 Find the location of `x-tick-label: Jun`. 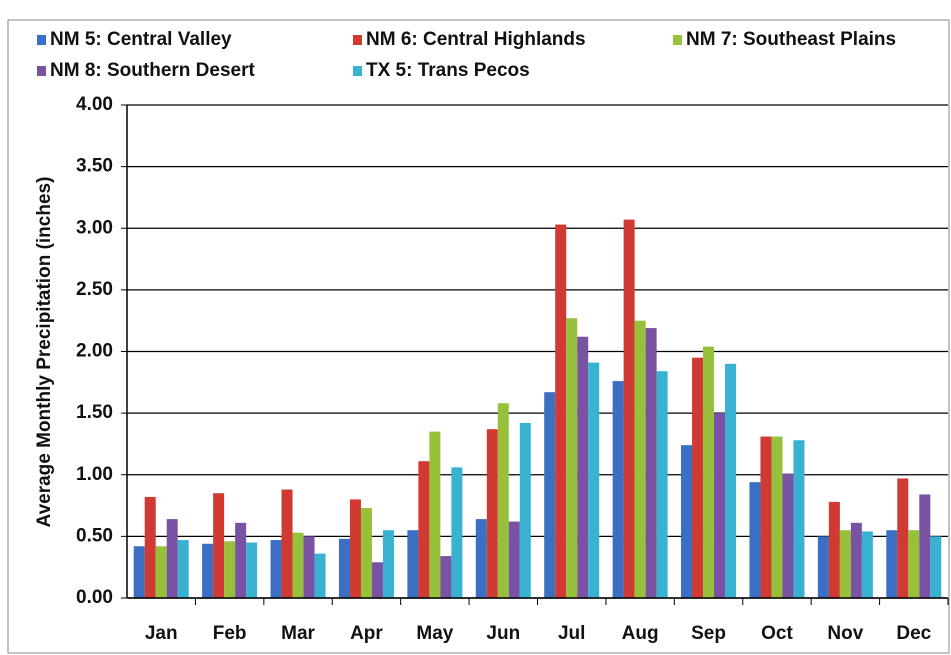

x-tick-label: Jun is located at coordinates (503, 633).